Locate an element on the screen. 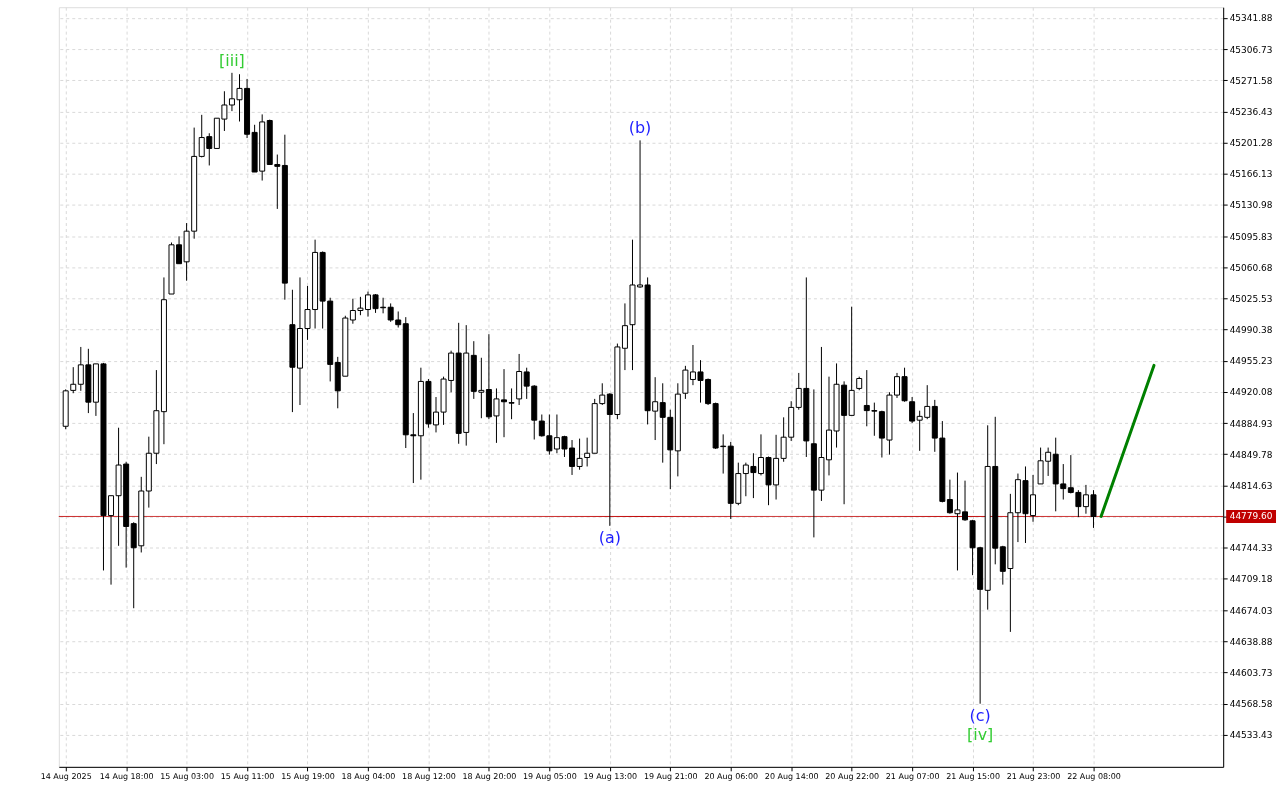  y-tick-label: 44709.18 is located at coordinates (1251, 579).